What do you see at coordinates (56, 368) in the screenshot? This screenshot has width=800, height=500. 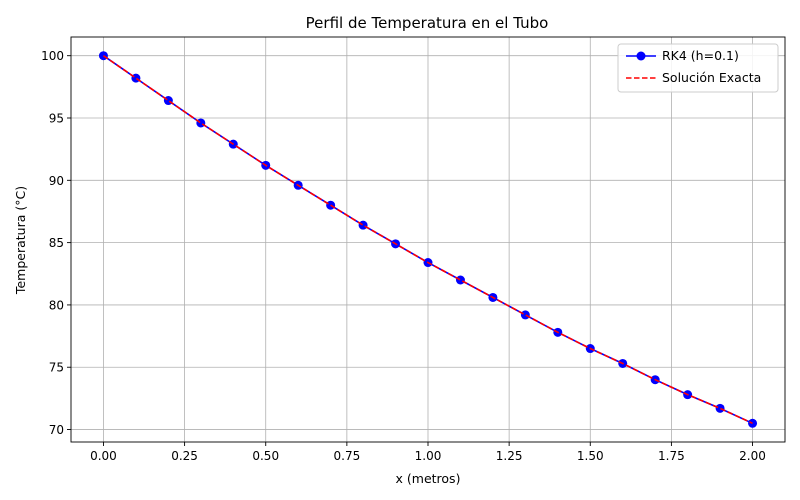 I see `y-tick-label: 75` at bounding box center [56, 368].